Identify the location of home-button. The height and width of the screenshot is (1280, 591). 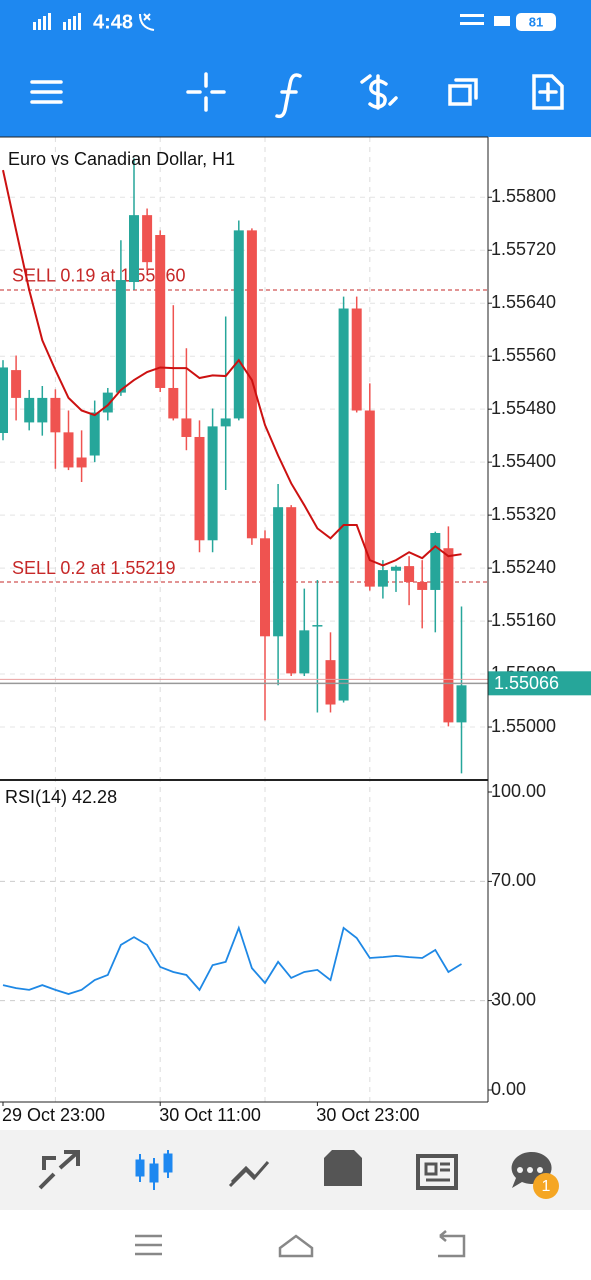
(296, 1246).